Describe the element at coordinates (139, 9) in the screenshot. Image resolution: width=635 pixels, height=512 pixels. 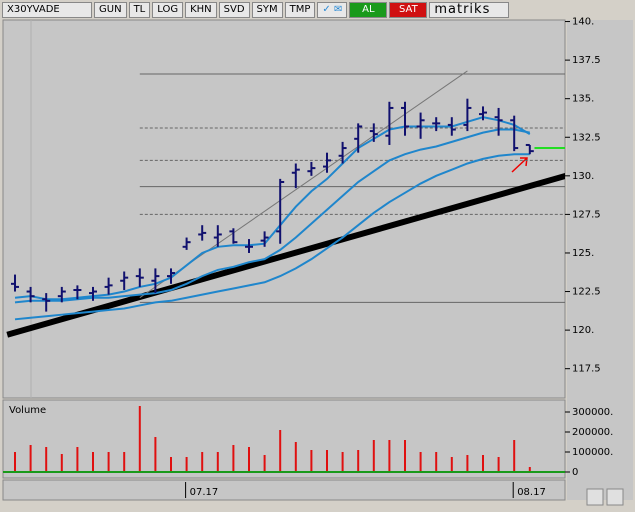
I see `toolbar-button: TL` at that location.